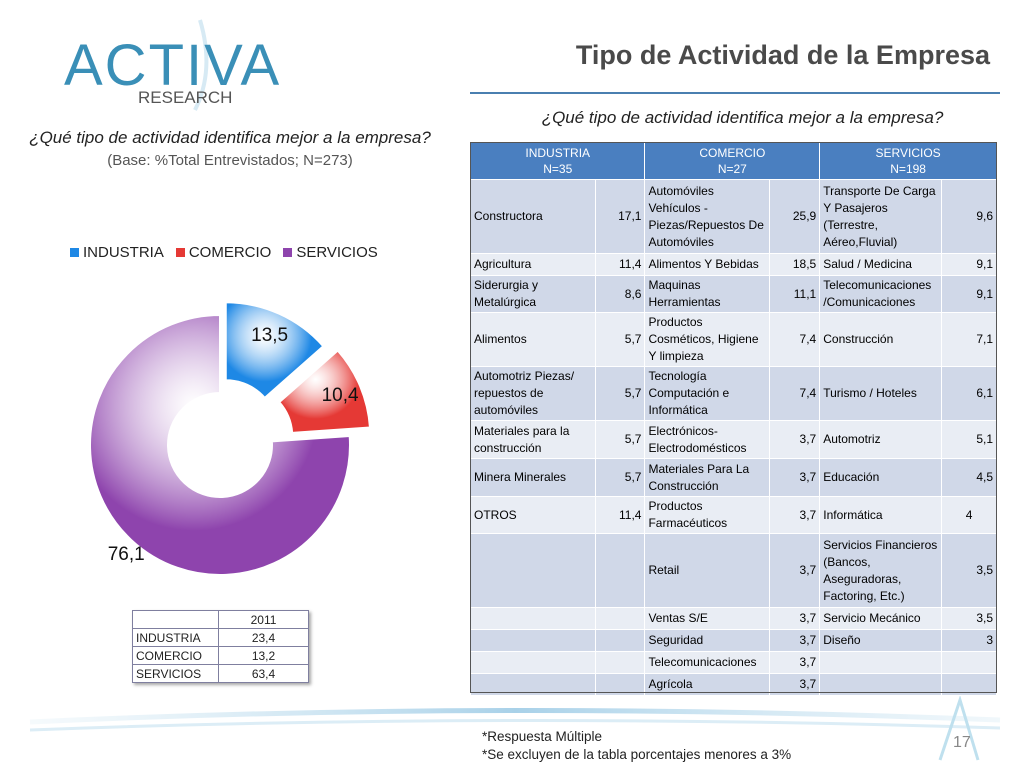  Describe the element at coordinates (908, 161) in the screenshot. I see `header-servicios: SERVICIOS N=198` at that location.